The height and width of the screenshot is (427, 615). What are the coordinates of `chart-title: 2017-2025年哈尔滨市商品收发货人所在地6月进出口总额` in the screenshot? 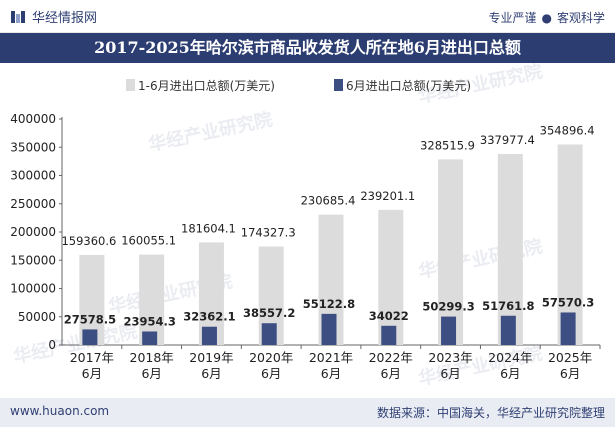 It's located at (307, 48).